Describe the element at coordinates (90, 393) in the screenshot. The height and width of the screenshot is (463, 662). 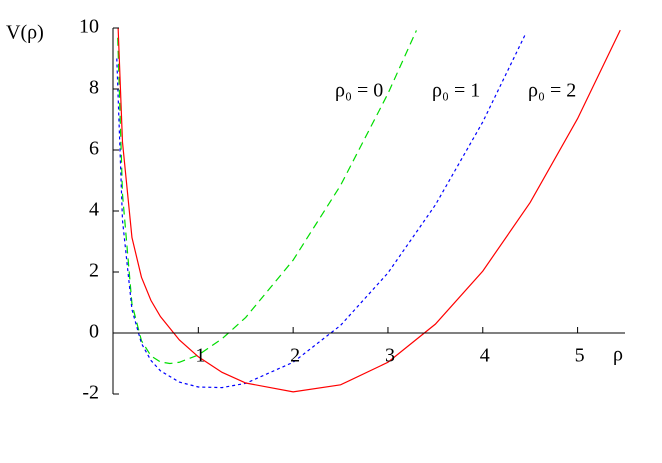
I see `y-tick-label: -2` at that location.